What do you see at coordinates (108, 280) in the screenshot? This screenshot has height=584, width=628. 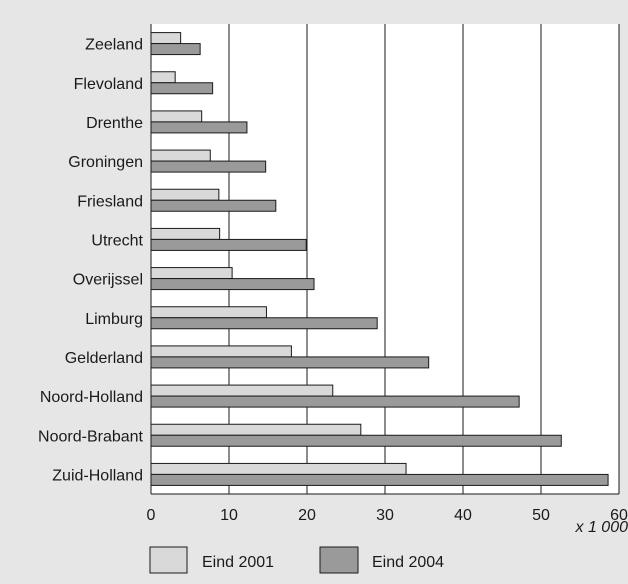 I see `category-label-overijssel: Overijssel` at bounding box center [108, 280].